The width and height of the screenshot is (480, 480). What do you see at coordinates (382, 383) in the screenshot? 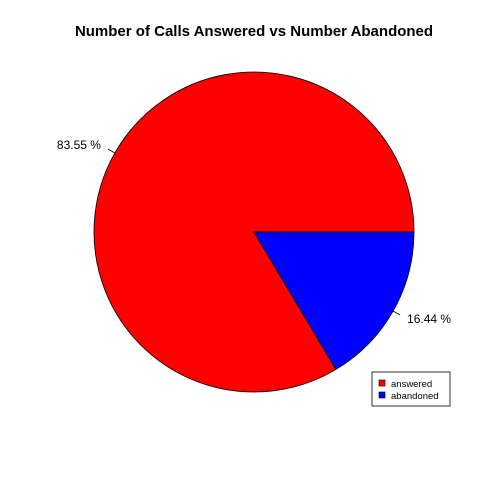
I see `legend-swatch-answered` at bounding box center [382, 383].